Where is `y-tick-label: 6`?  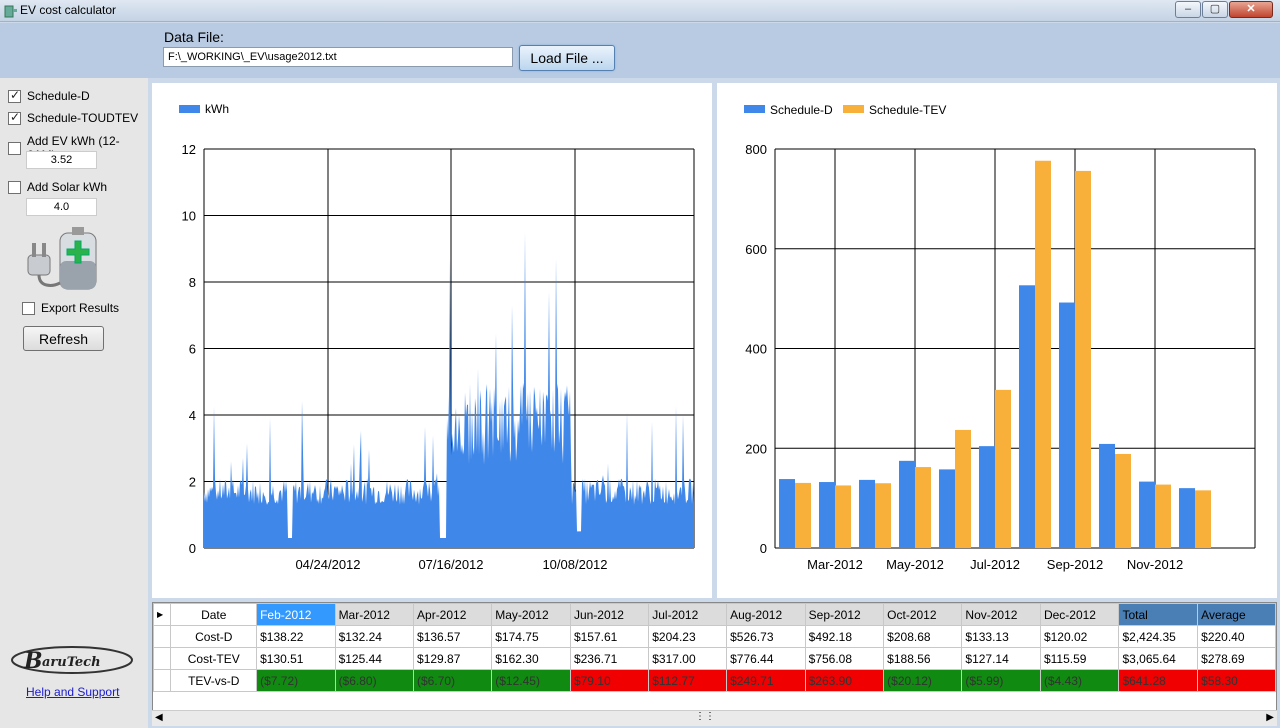
y-tick-label: 6 is located at coordinates (192, 349).